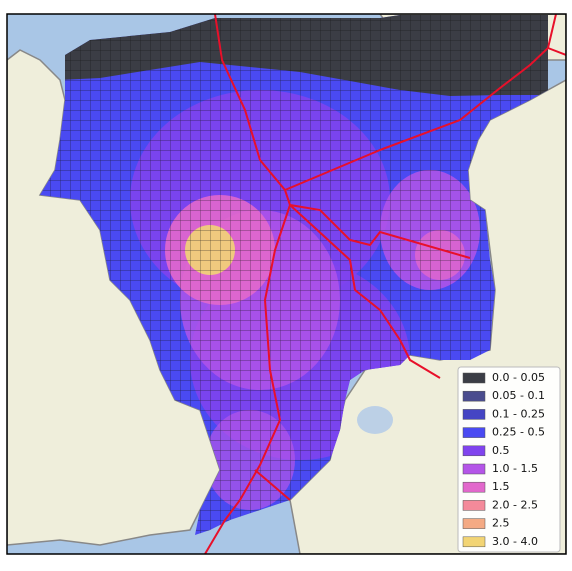  I want to click on legend-label: 0.0 - 0.05, so click(518, 377).